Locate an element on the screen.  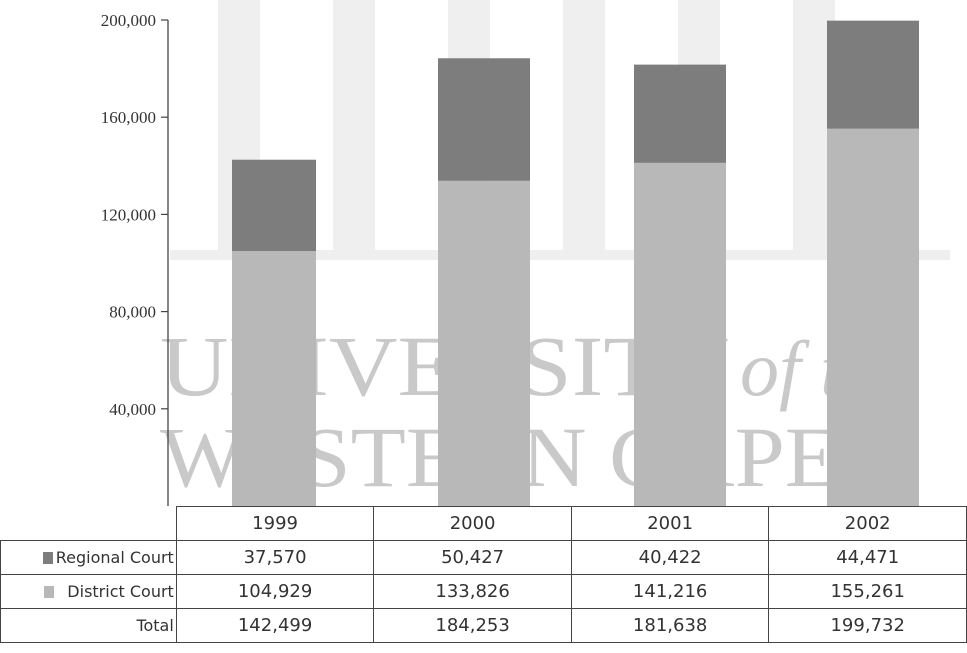
table-cell: 104,929 is located at coordinates (275, 591).